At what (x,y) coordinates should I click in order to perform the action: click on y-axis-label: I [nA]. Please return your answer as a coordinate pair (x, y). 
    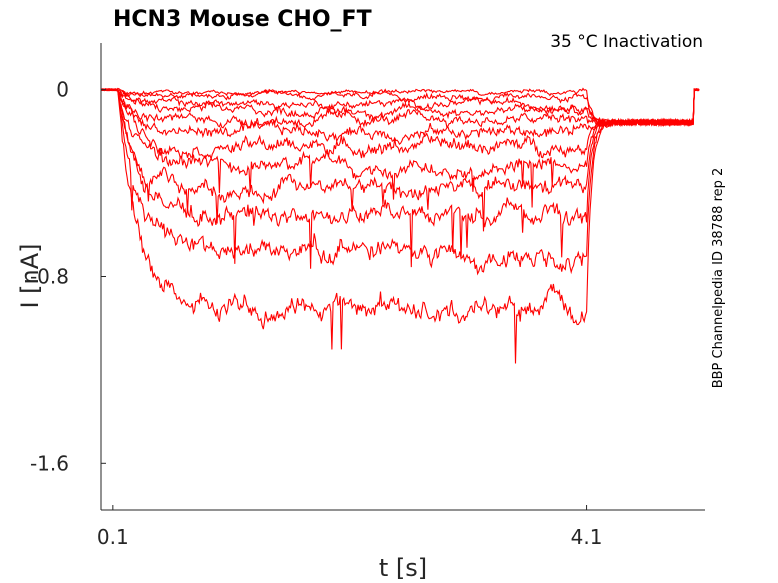
    Looking at the image, I should click on (30, 275).